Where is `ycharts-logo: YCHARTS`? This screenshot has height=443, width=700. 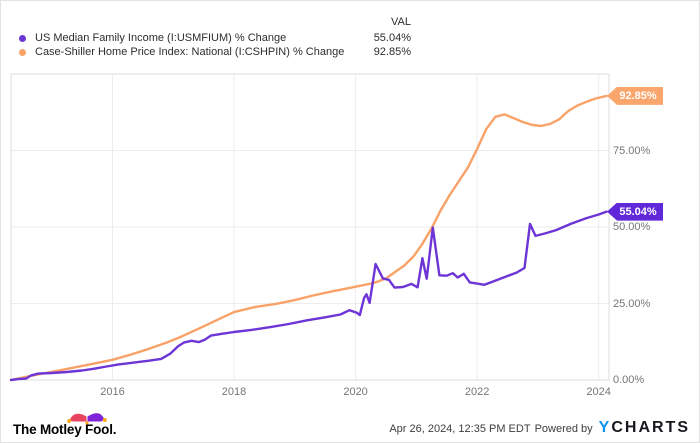 ycharts-logo: YCHARTS is located at coordinates (644, 428).